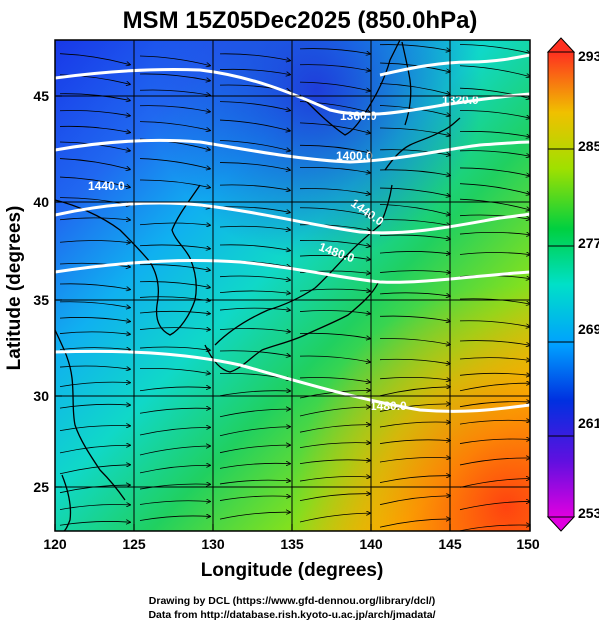 This screenshot has height=625, width=599. I want to click on coast-japan-honshu, so click(303, 265).